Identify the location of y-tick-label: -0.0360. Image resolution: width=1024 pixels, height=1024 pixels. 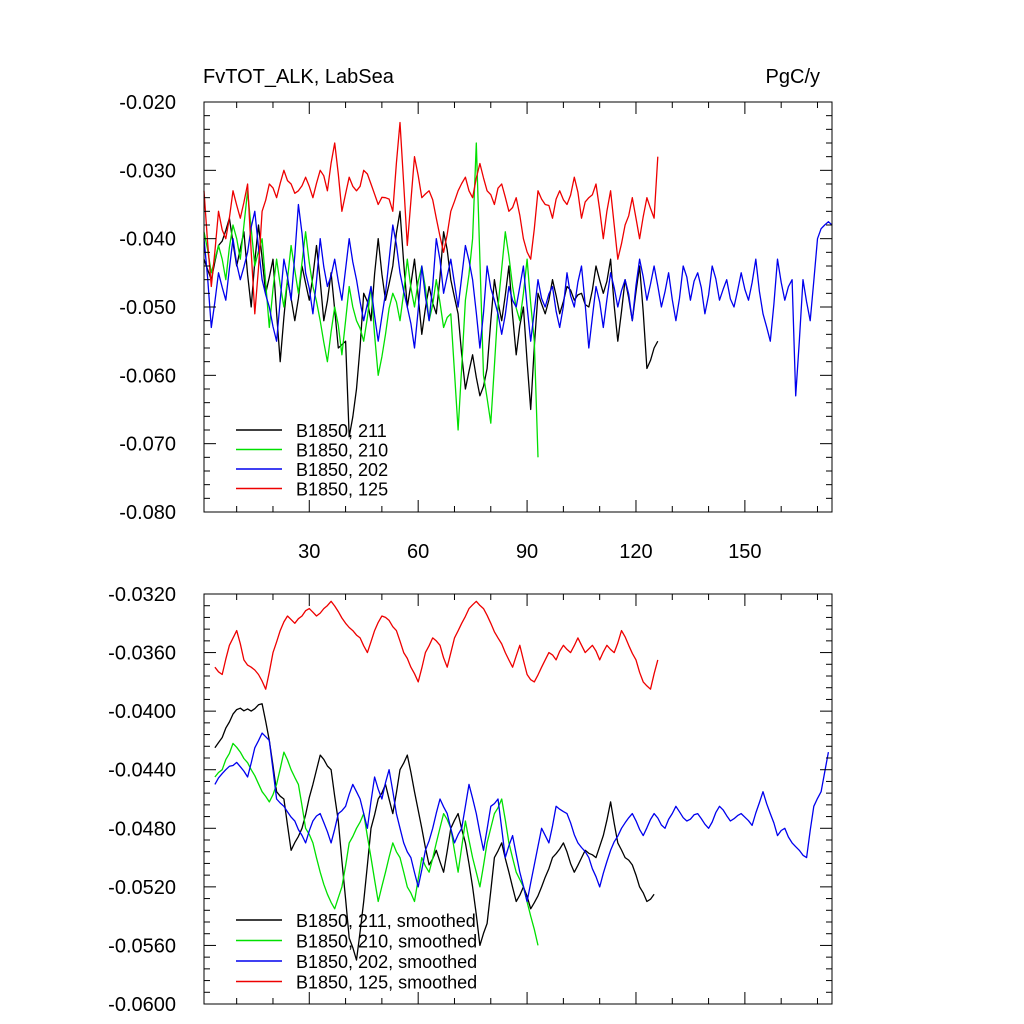
(142, 654).